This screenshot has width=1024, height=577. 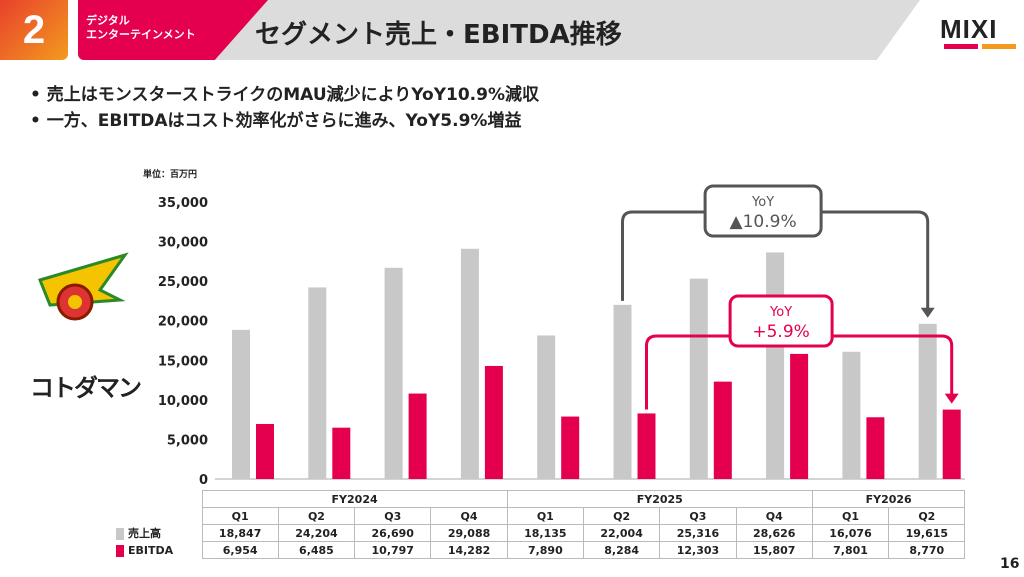 I want to click on section-number: 2, so click(x=34, y=30).